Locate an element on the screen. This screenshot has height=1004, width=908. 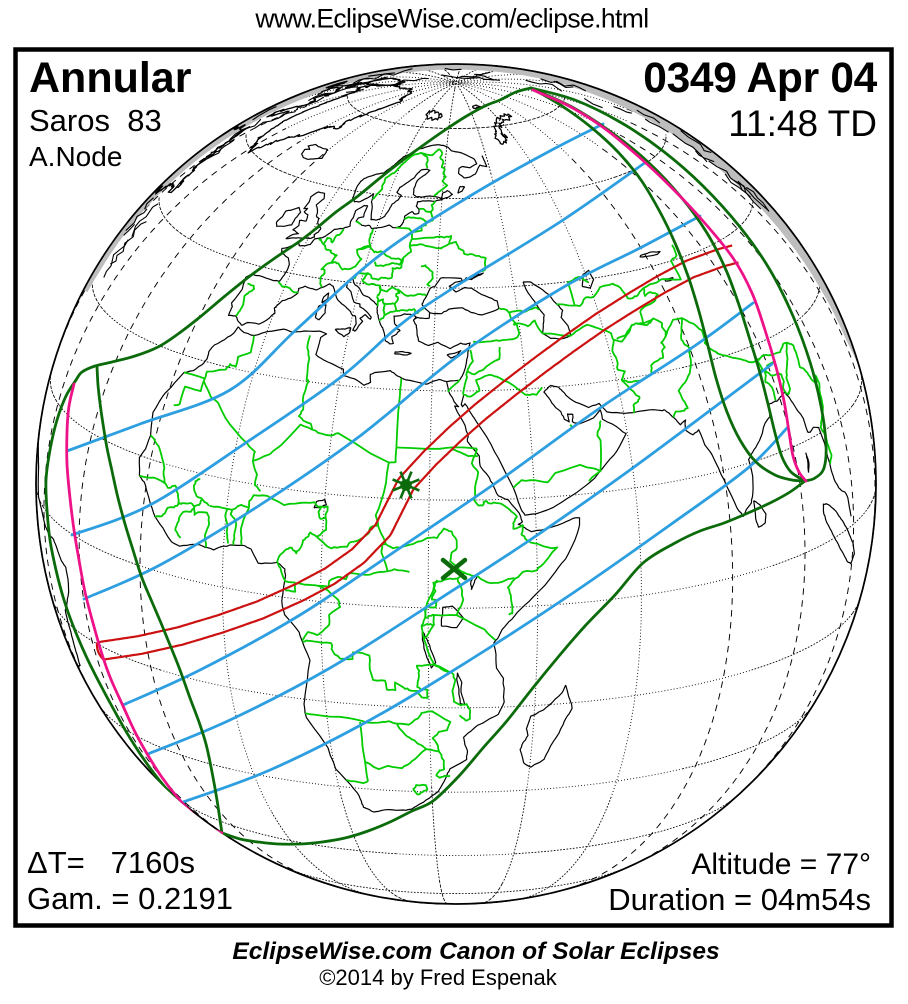
svg-text: Saros 83 is located at coordinates (95, 120).